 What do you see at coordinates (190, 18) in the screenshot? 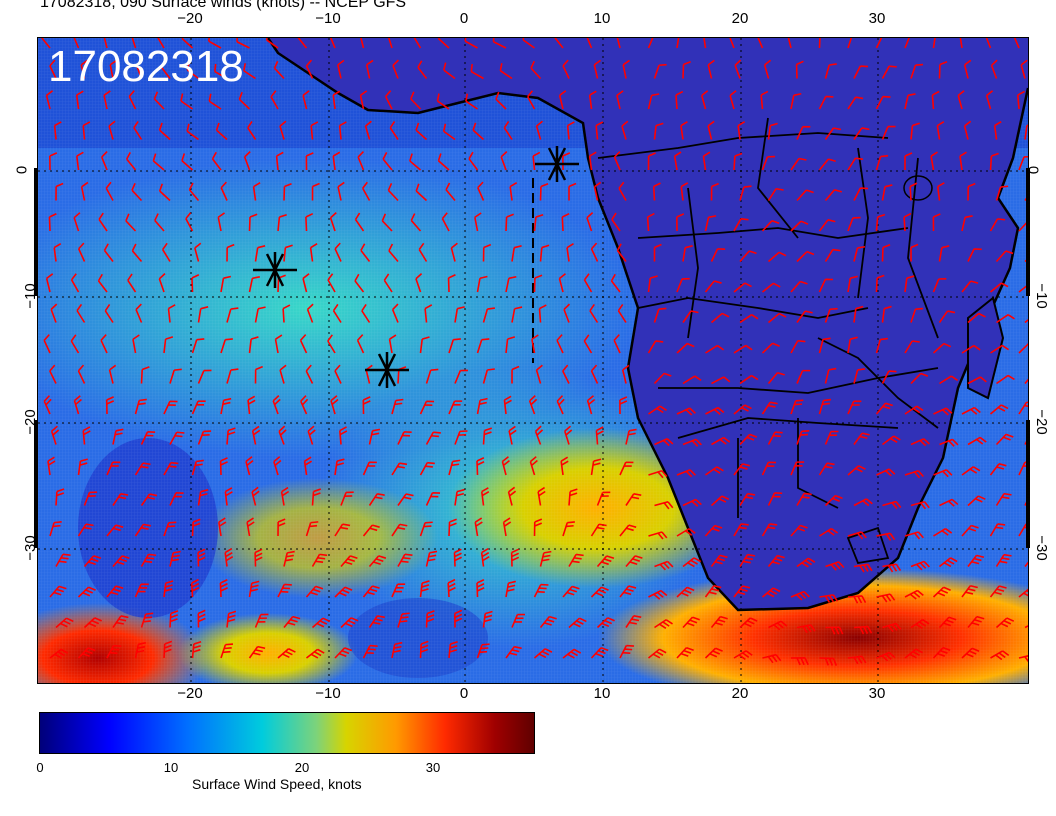
I see `lon-tick-top: −20` at bounding box center [190, 18].